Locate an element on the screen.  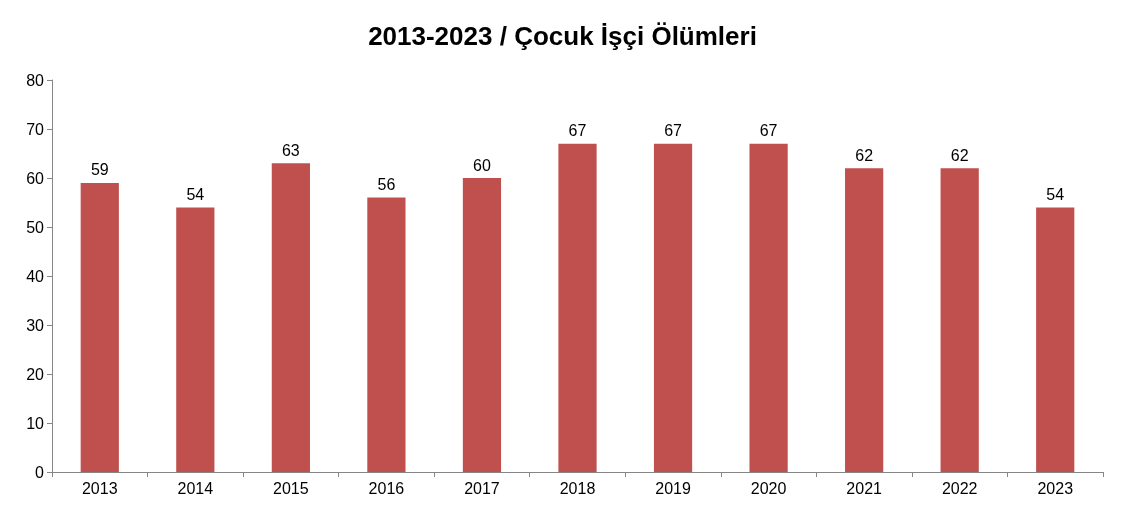
data-label: 59 is located at coordinates (99, 170).